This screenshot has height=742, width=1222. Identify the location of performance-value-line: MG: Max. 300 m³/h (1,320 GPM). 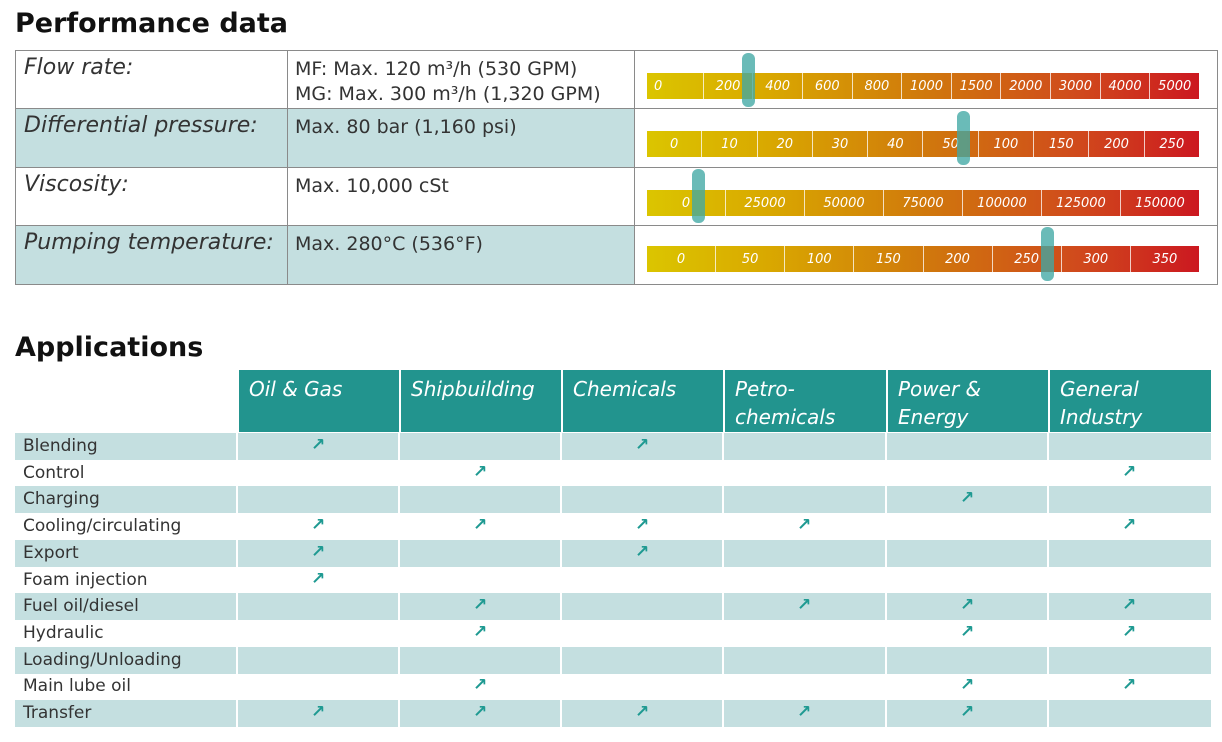
(448, 94).